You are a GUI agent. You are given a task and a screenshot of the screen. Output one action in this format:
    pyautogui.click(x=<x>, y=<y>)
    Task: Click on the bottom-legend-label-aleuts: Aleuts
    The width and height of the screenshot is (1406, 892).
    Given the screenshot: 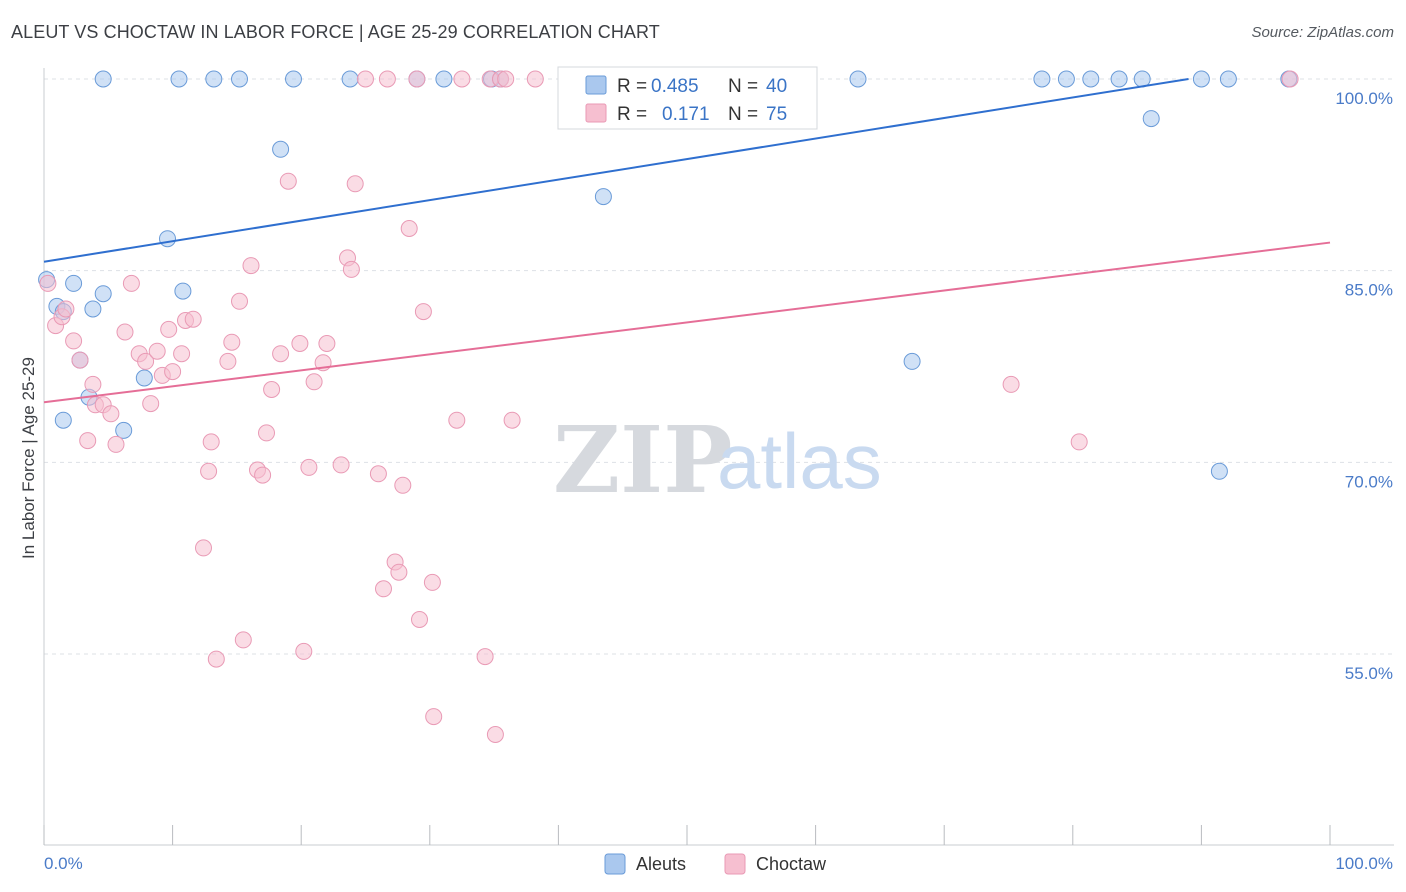 What is the action you would take?
    pyautogui.click(x=661, y=864)
    